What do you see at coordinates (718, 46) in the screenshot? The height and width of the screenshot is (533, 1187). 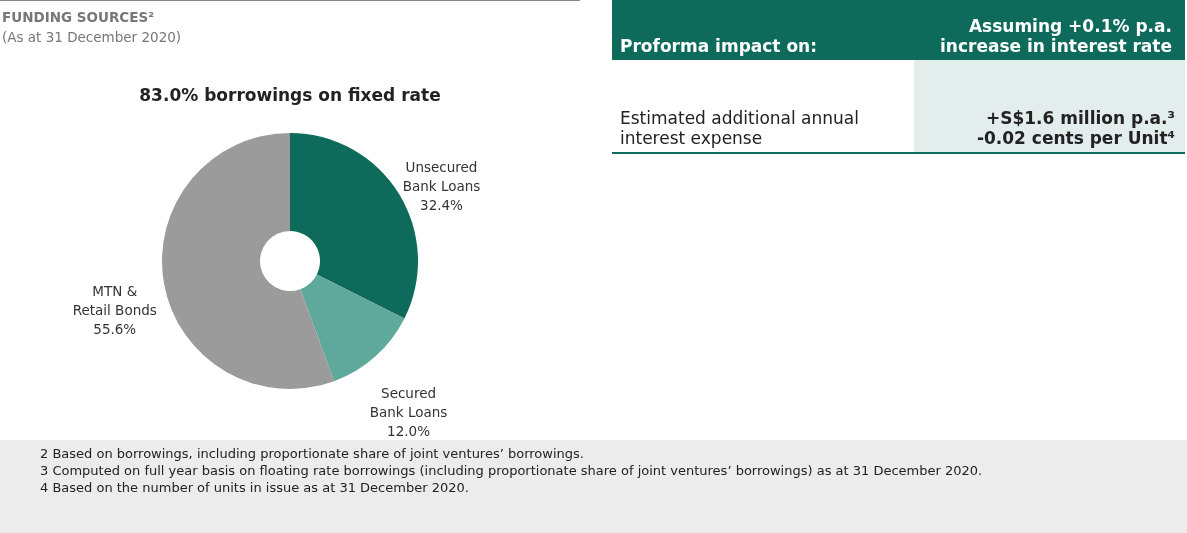 I see `text: Proforma impact on:` at bounding box center [718, 46].